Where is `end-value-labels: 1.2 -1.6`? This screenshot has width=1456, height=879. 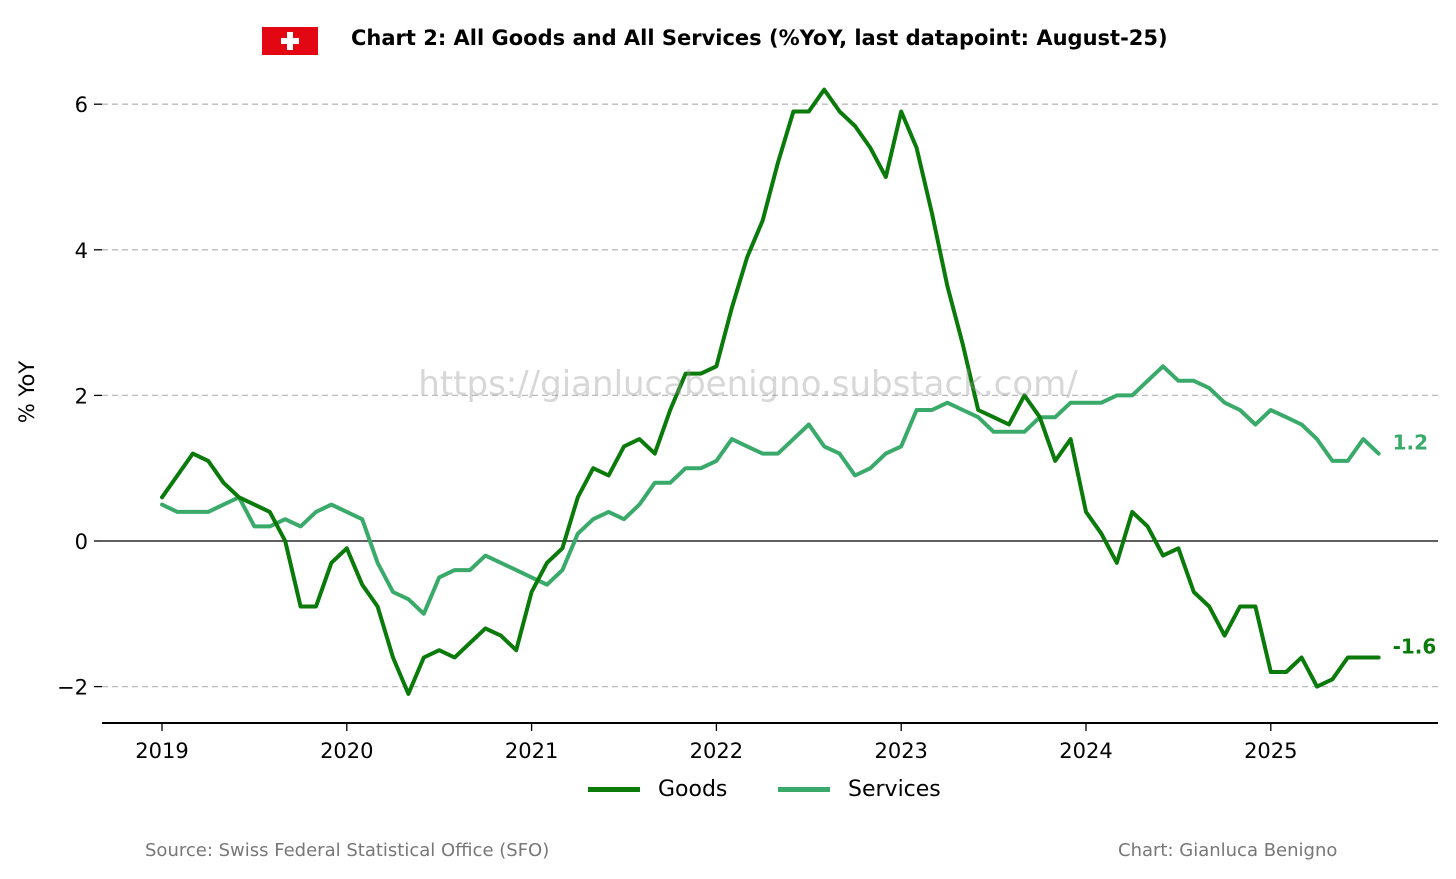 end-value-labels: 1.2 -1.6 is located at coordinates (1415, 545).